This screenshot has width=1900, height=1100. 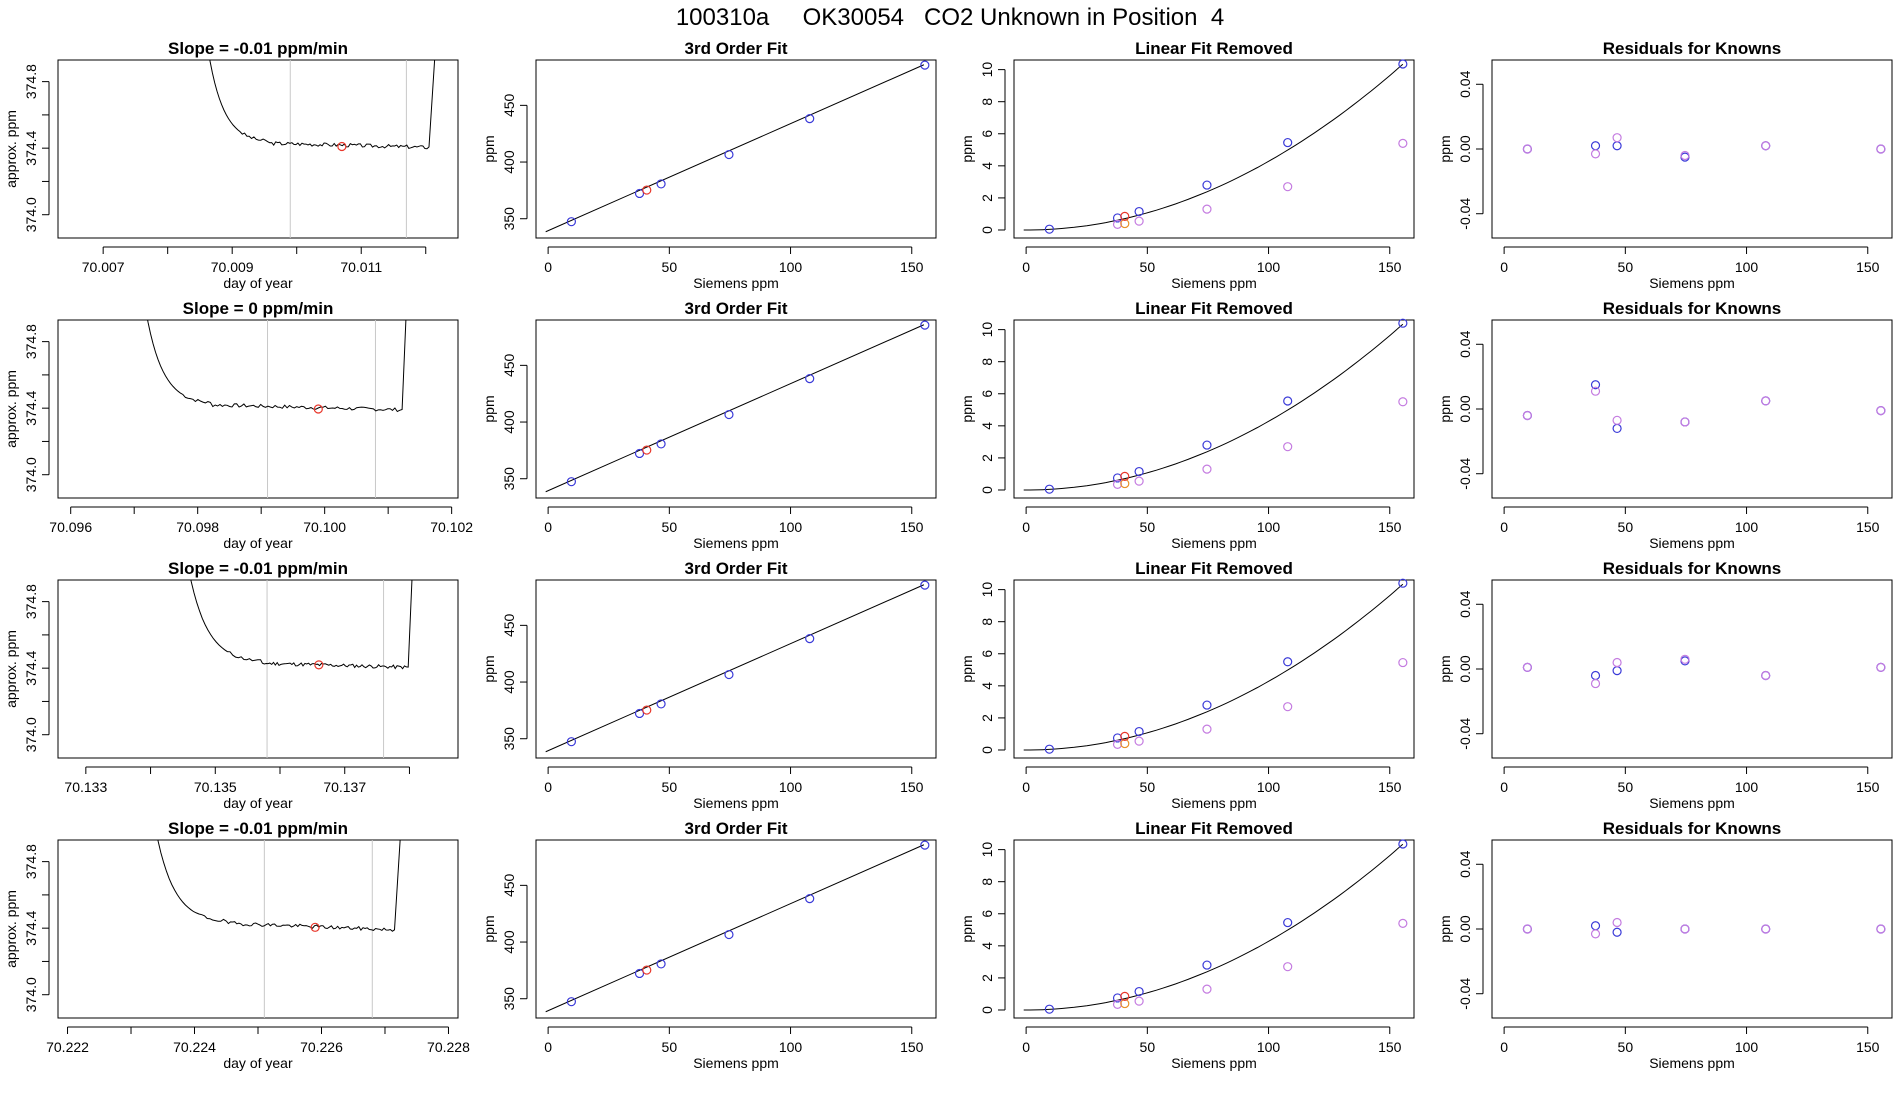 What do you see at coordinates (1125, 996) in the screenshot?
I see `unknown-point` at bounding box center [1125, 996].